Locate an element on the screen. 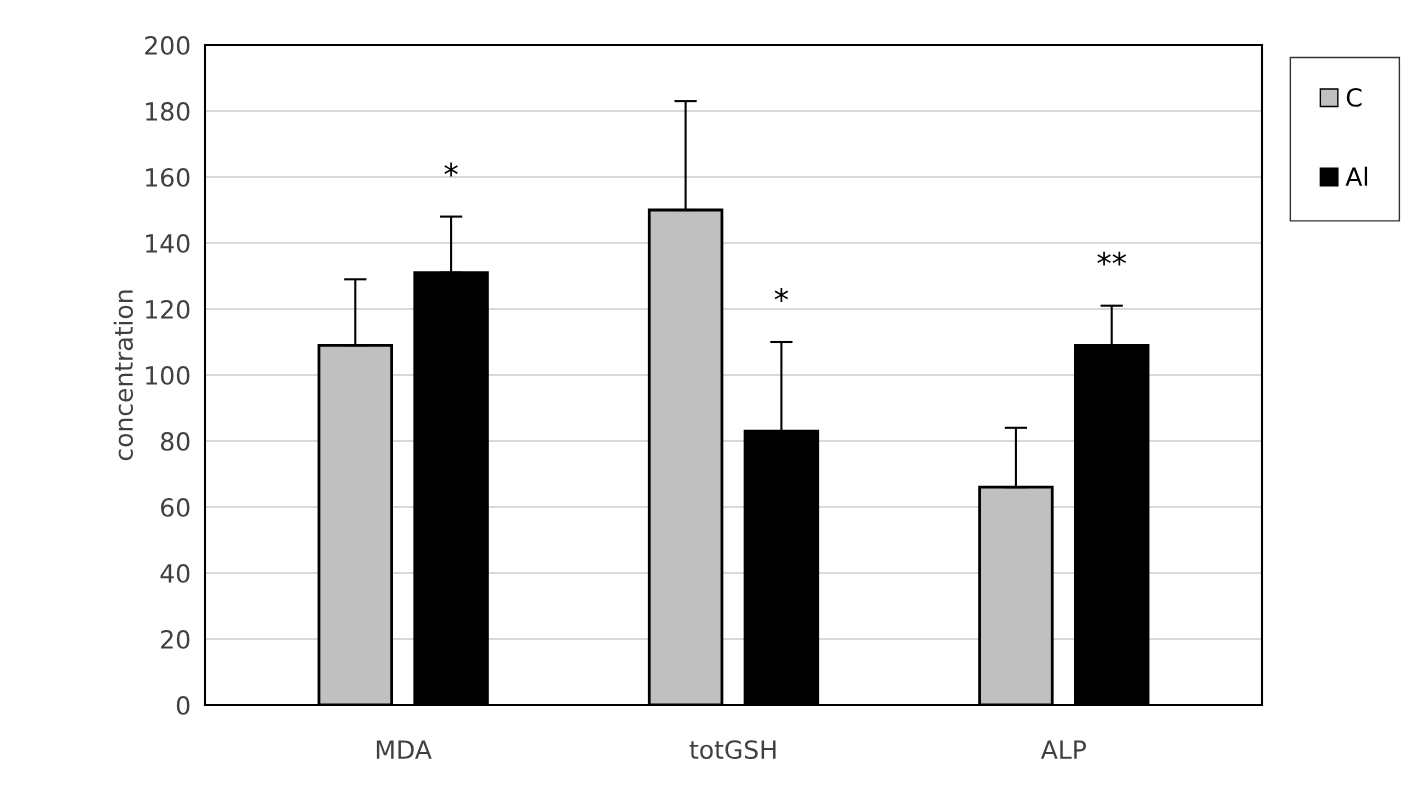 This screenshot has height=800, width=1420. annotation: ** is located at coordinates (1112, 258).